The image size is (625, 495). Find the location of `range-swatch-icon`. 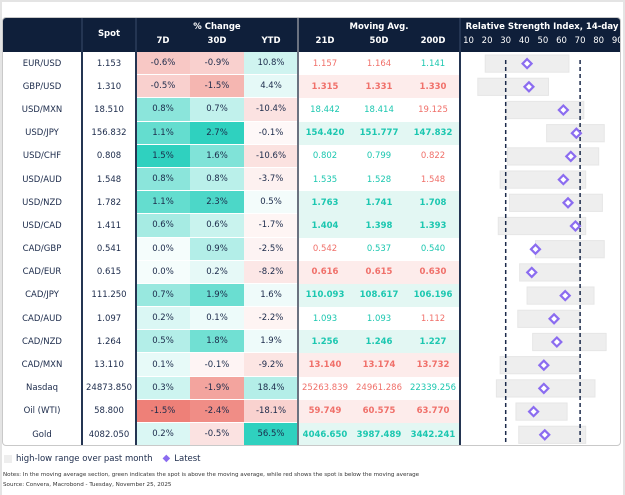

range-swatch-icon is located at coordinates (8, 458).